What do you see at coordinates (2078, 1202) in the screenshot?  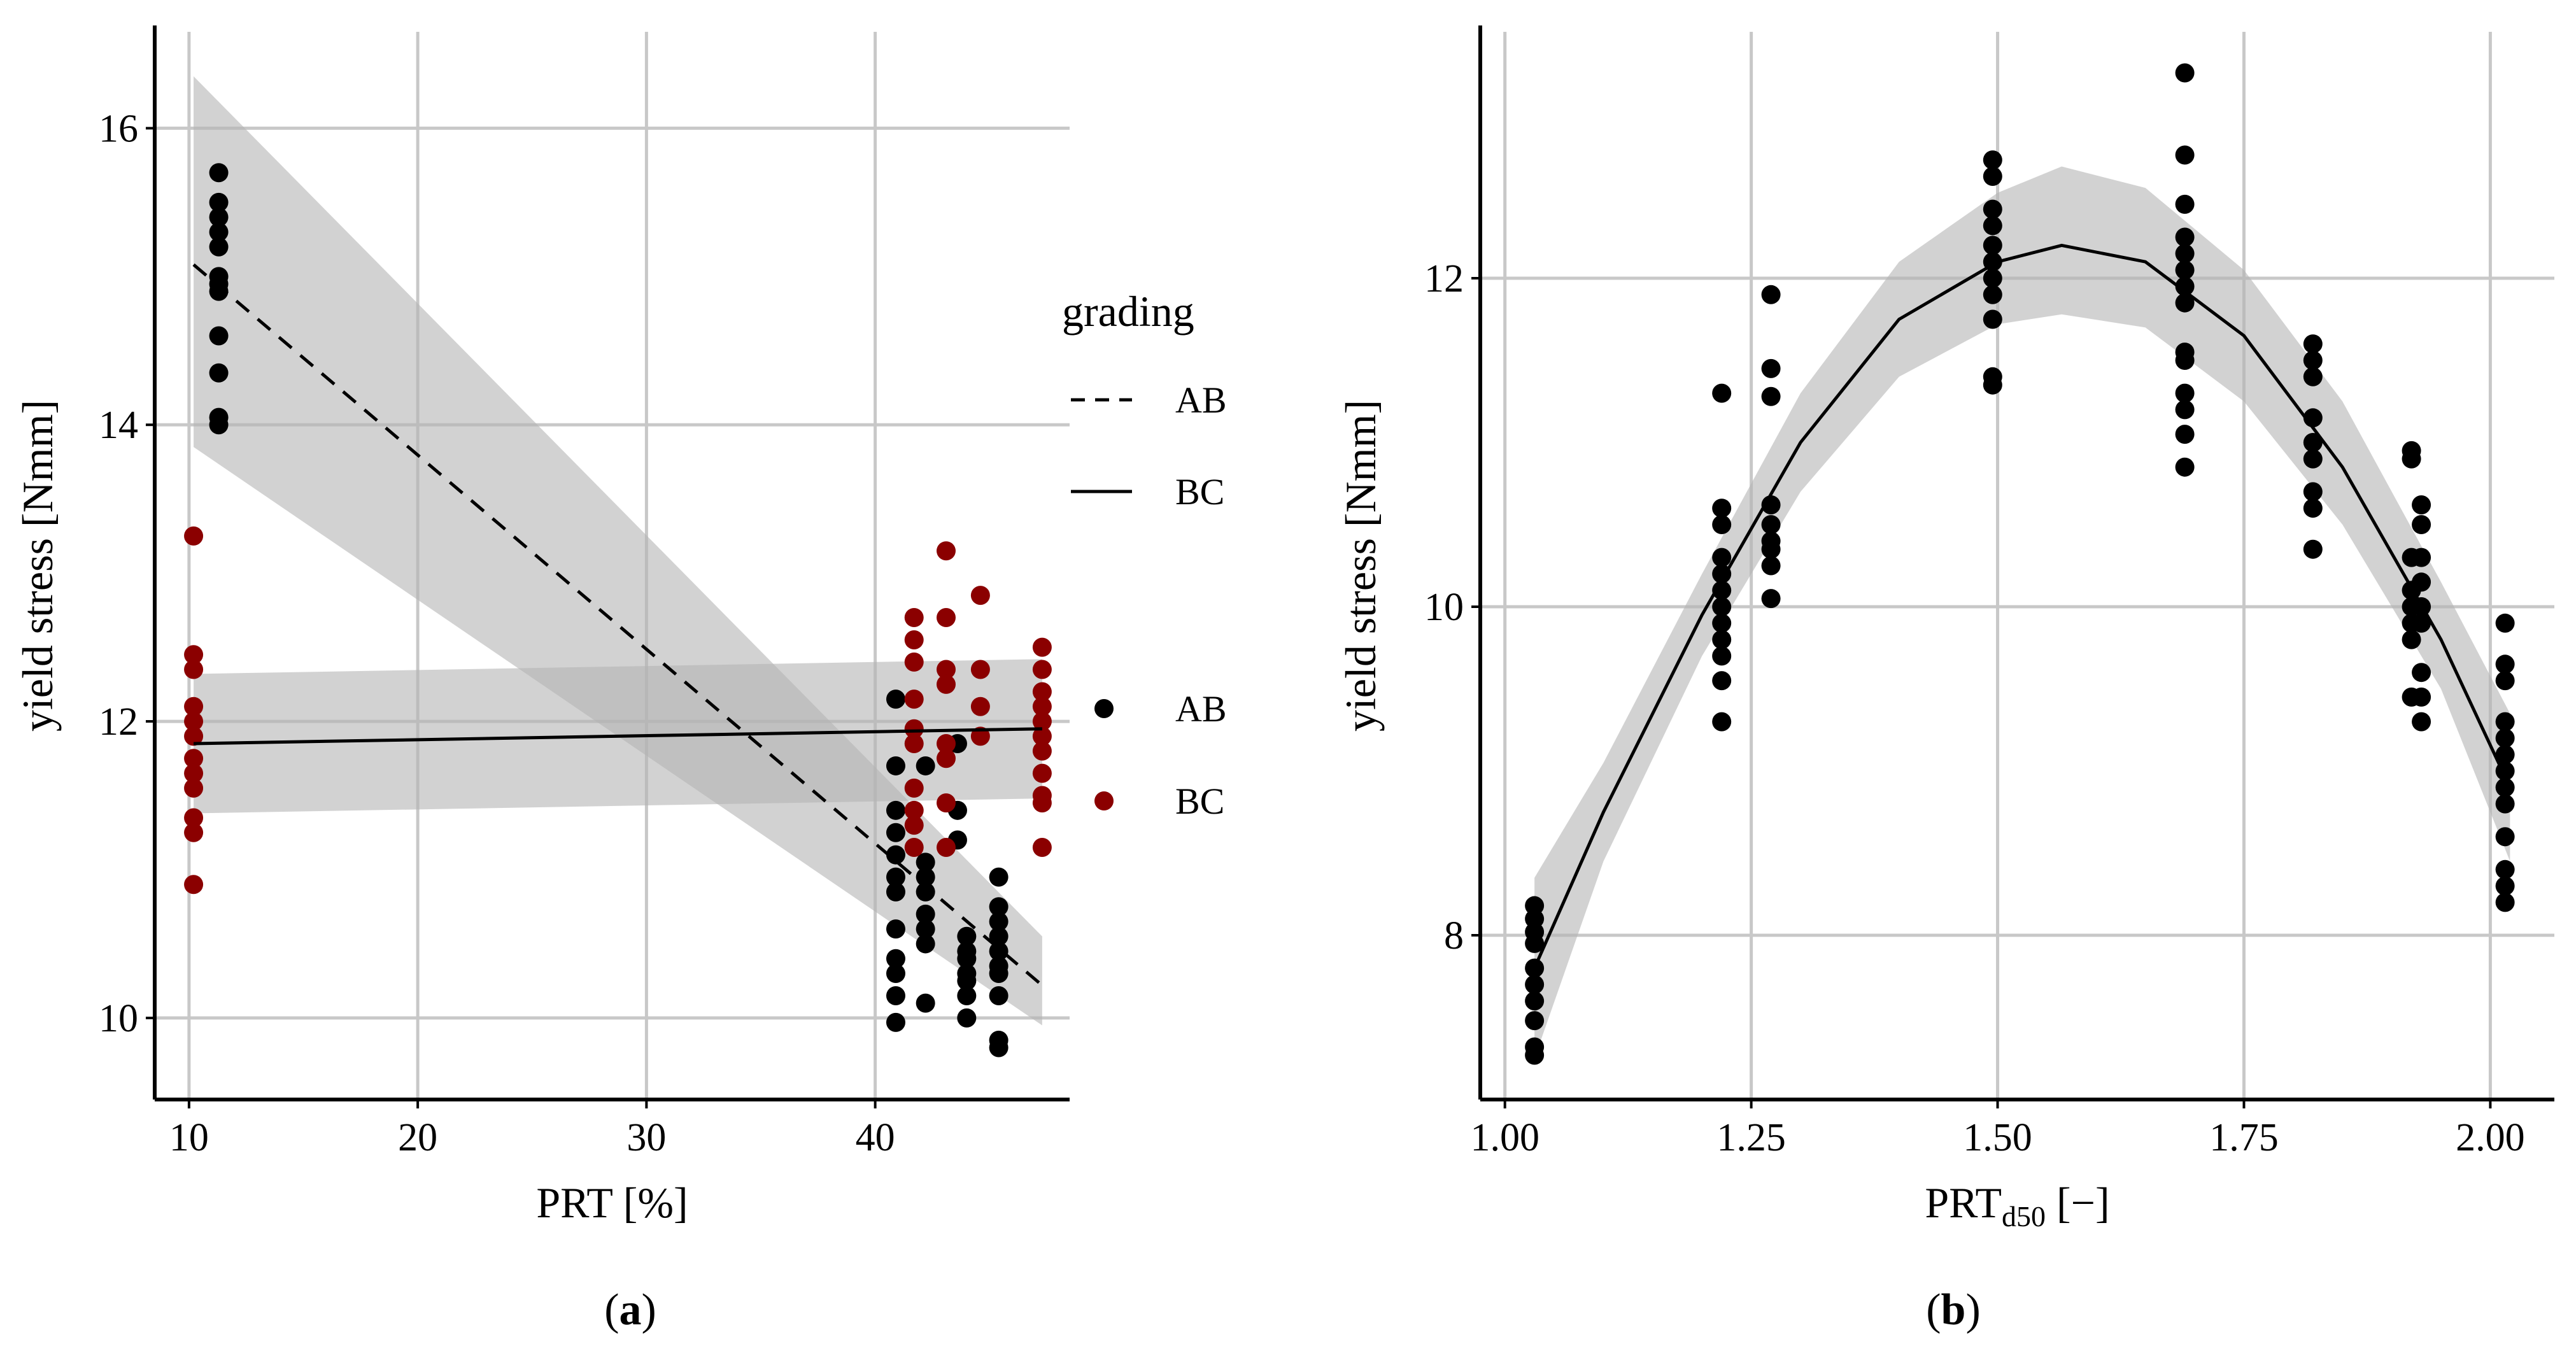 I see `panel-b-x-axis-label-unit: [−]` at bounding box center [2078, 1202].